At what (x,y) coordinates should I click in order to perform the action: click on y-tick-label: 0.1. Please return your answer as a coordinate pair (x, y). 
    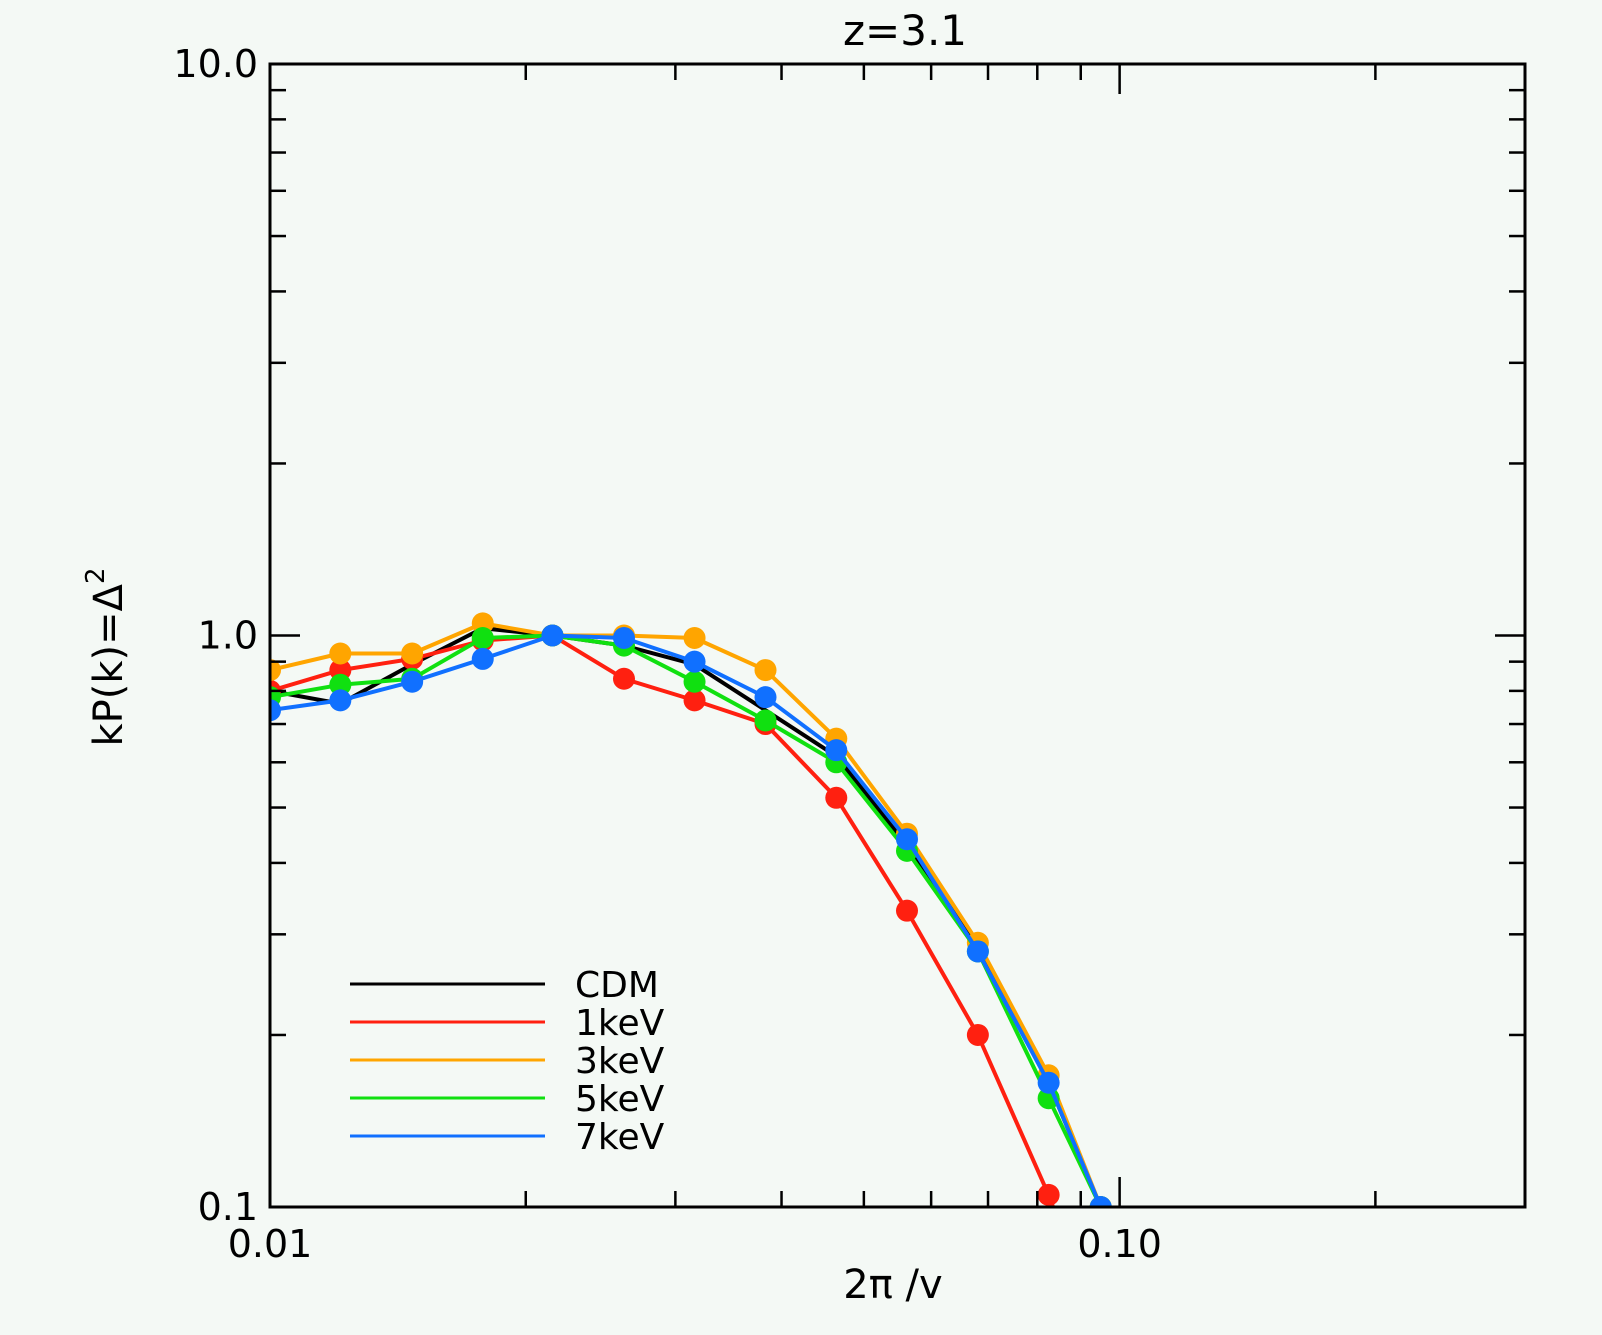
    Looking at the image, I should click on (228, 1207).